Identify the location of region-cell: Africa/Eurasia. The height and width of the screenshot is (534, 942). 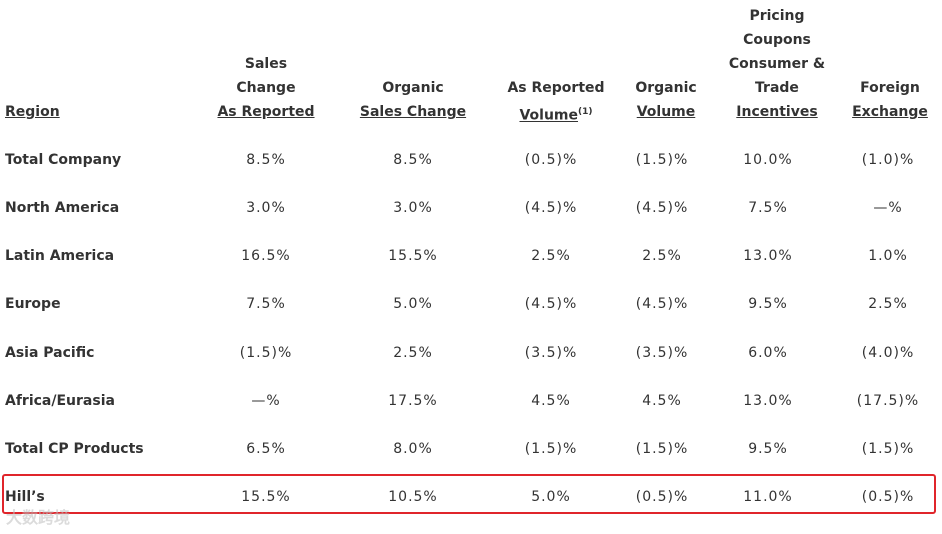
(60, 401).